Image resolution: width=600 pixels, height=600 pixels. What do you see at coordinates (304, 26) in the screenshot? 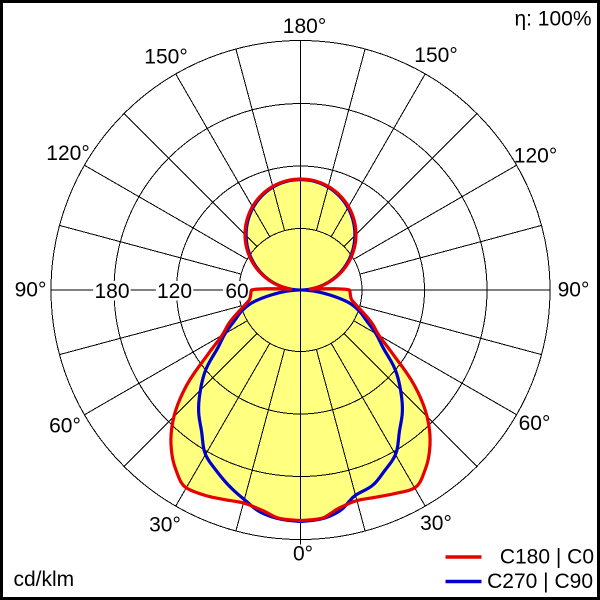
I see `svg-text: 180°` at bounding box center [304, 26].